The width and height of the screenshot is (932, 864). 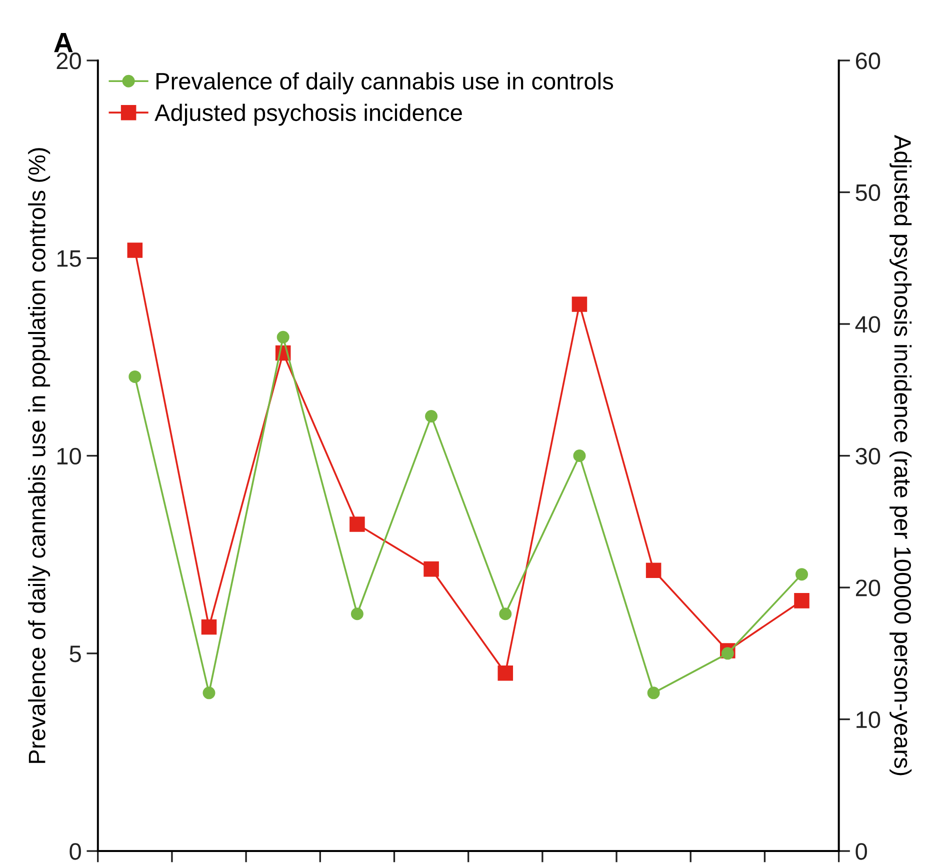 I want to click on y2-tick-label: 40, so click(x=867, y=324).